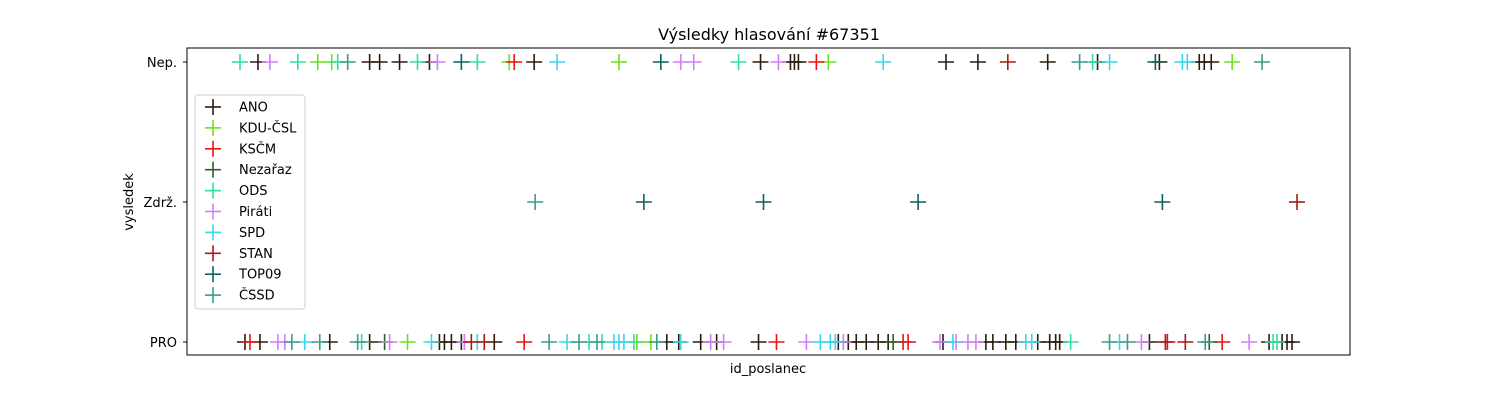 Image resolution: width=1500 pixels, height=404 pixels. I want to click on legend-label: Nezařaz, so click(265, 170).